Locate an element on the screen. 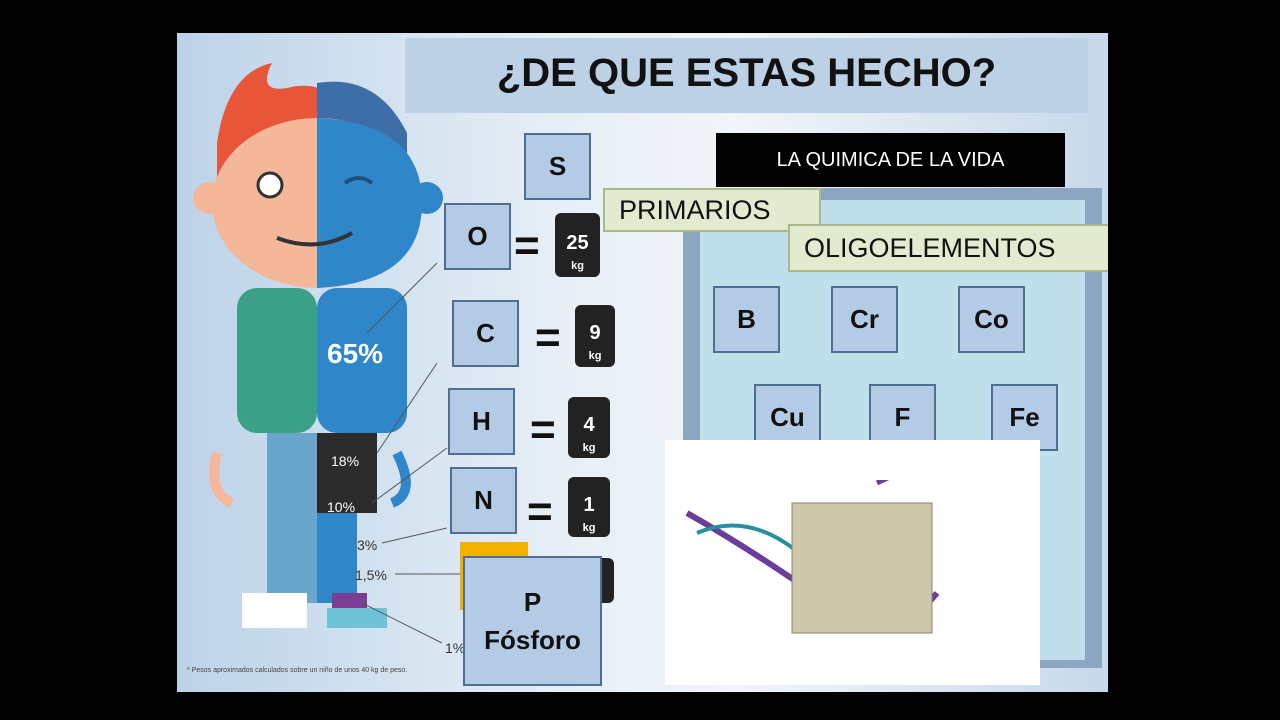 The width and height of the screenshot is (1280, 720). group-label: OLIGOELEMENTOS is located at coordinates (948, 248).